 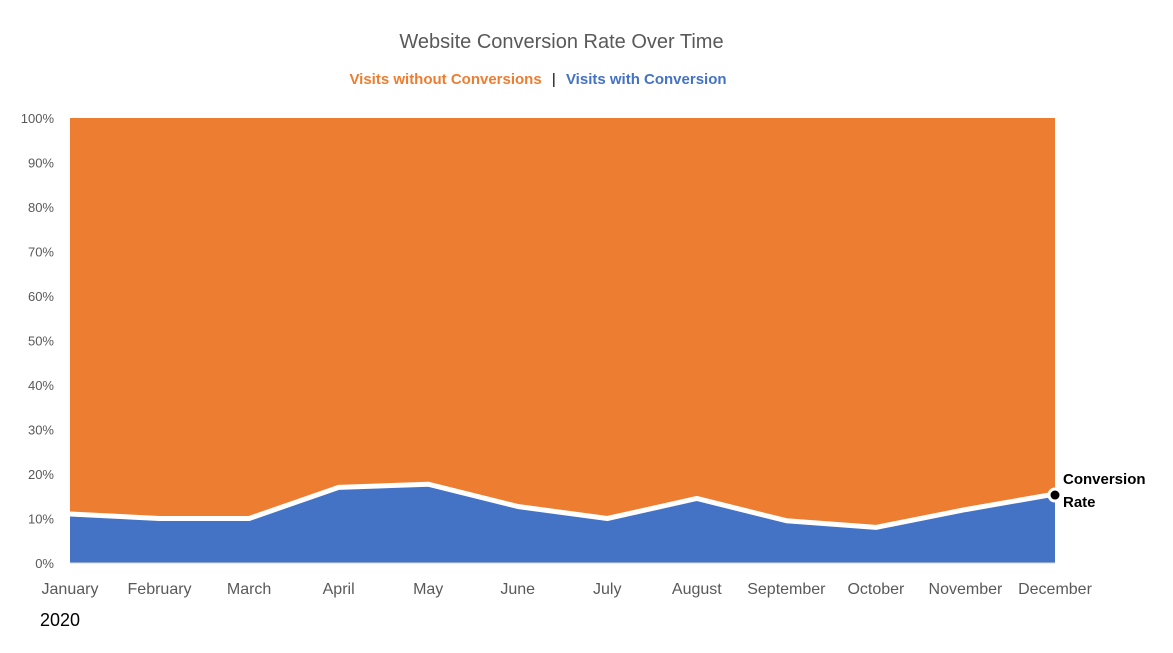 I want to click on conversion-rate-label-line1: Conversion, so click(x=1104, y=479).